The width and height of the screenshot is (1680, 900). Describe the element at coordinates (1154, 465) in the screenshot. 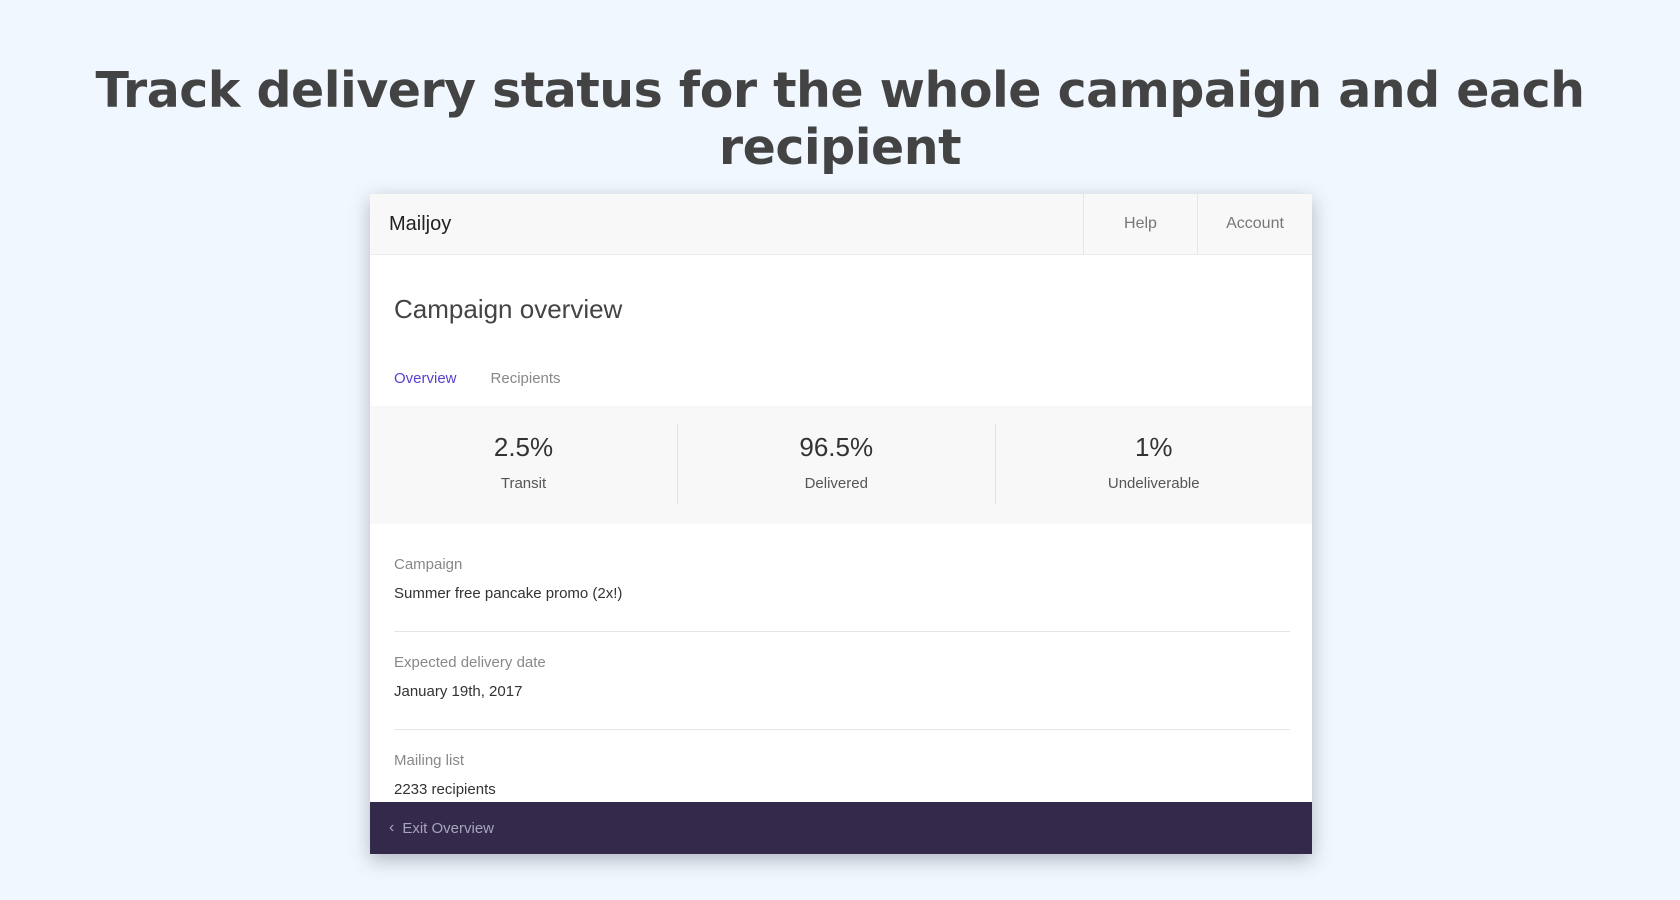

I see `stat-undeliverable: 1% Undeliverable` at that location.